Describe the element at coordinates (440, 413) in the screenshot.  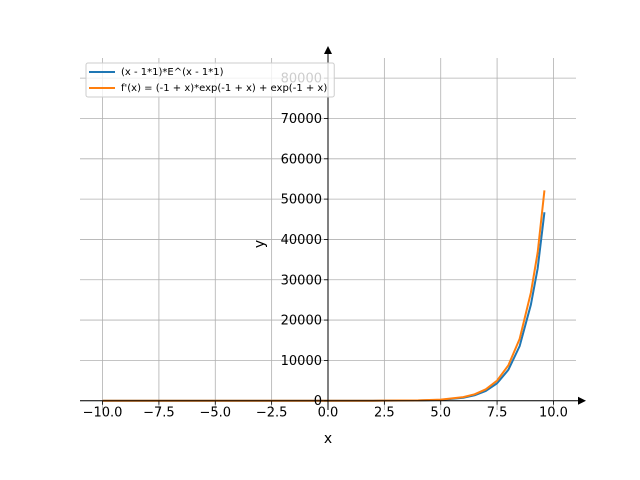
I see `x-tick-label: 5.0` at that location.